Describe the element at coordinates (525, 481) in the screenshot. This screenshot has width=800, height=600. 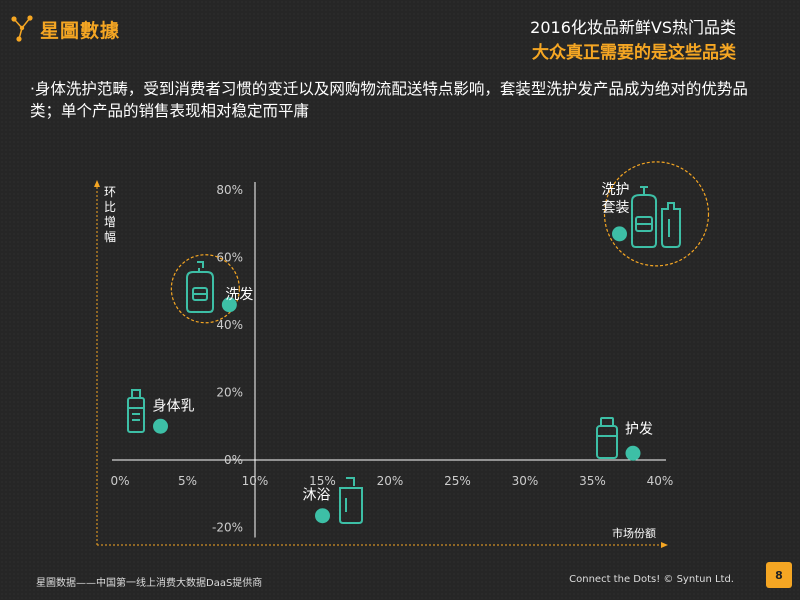
I see `x-tick-label: 30%` at that location.